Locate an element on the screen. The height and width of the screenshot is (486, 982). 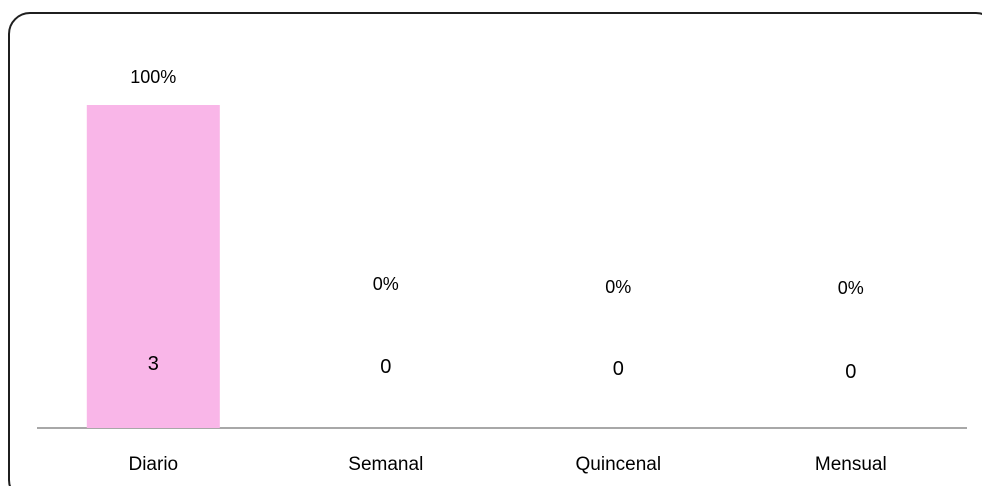
percent-label-quincenal: 0% is located at coordinates (618, 287).